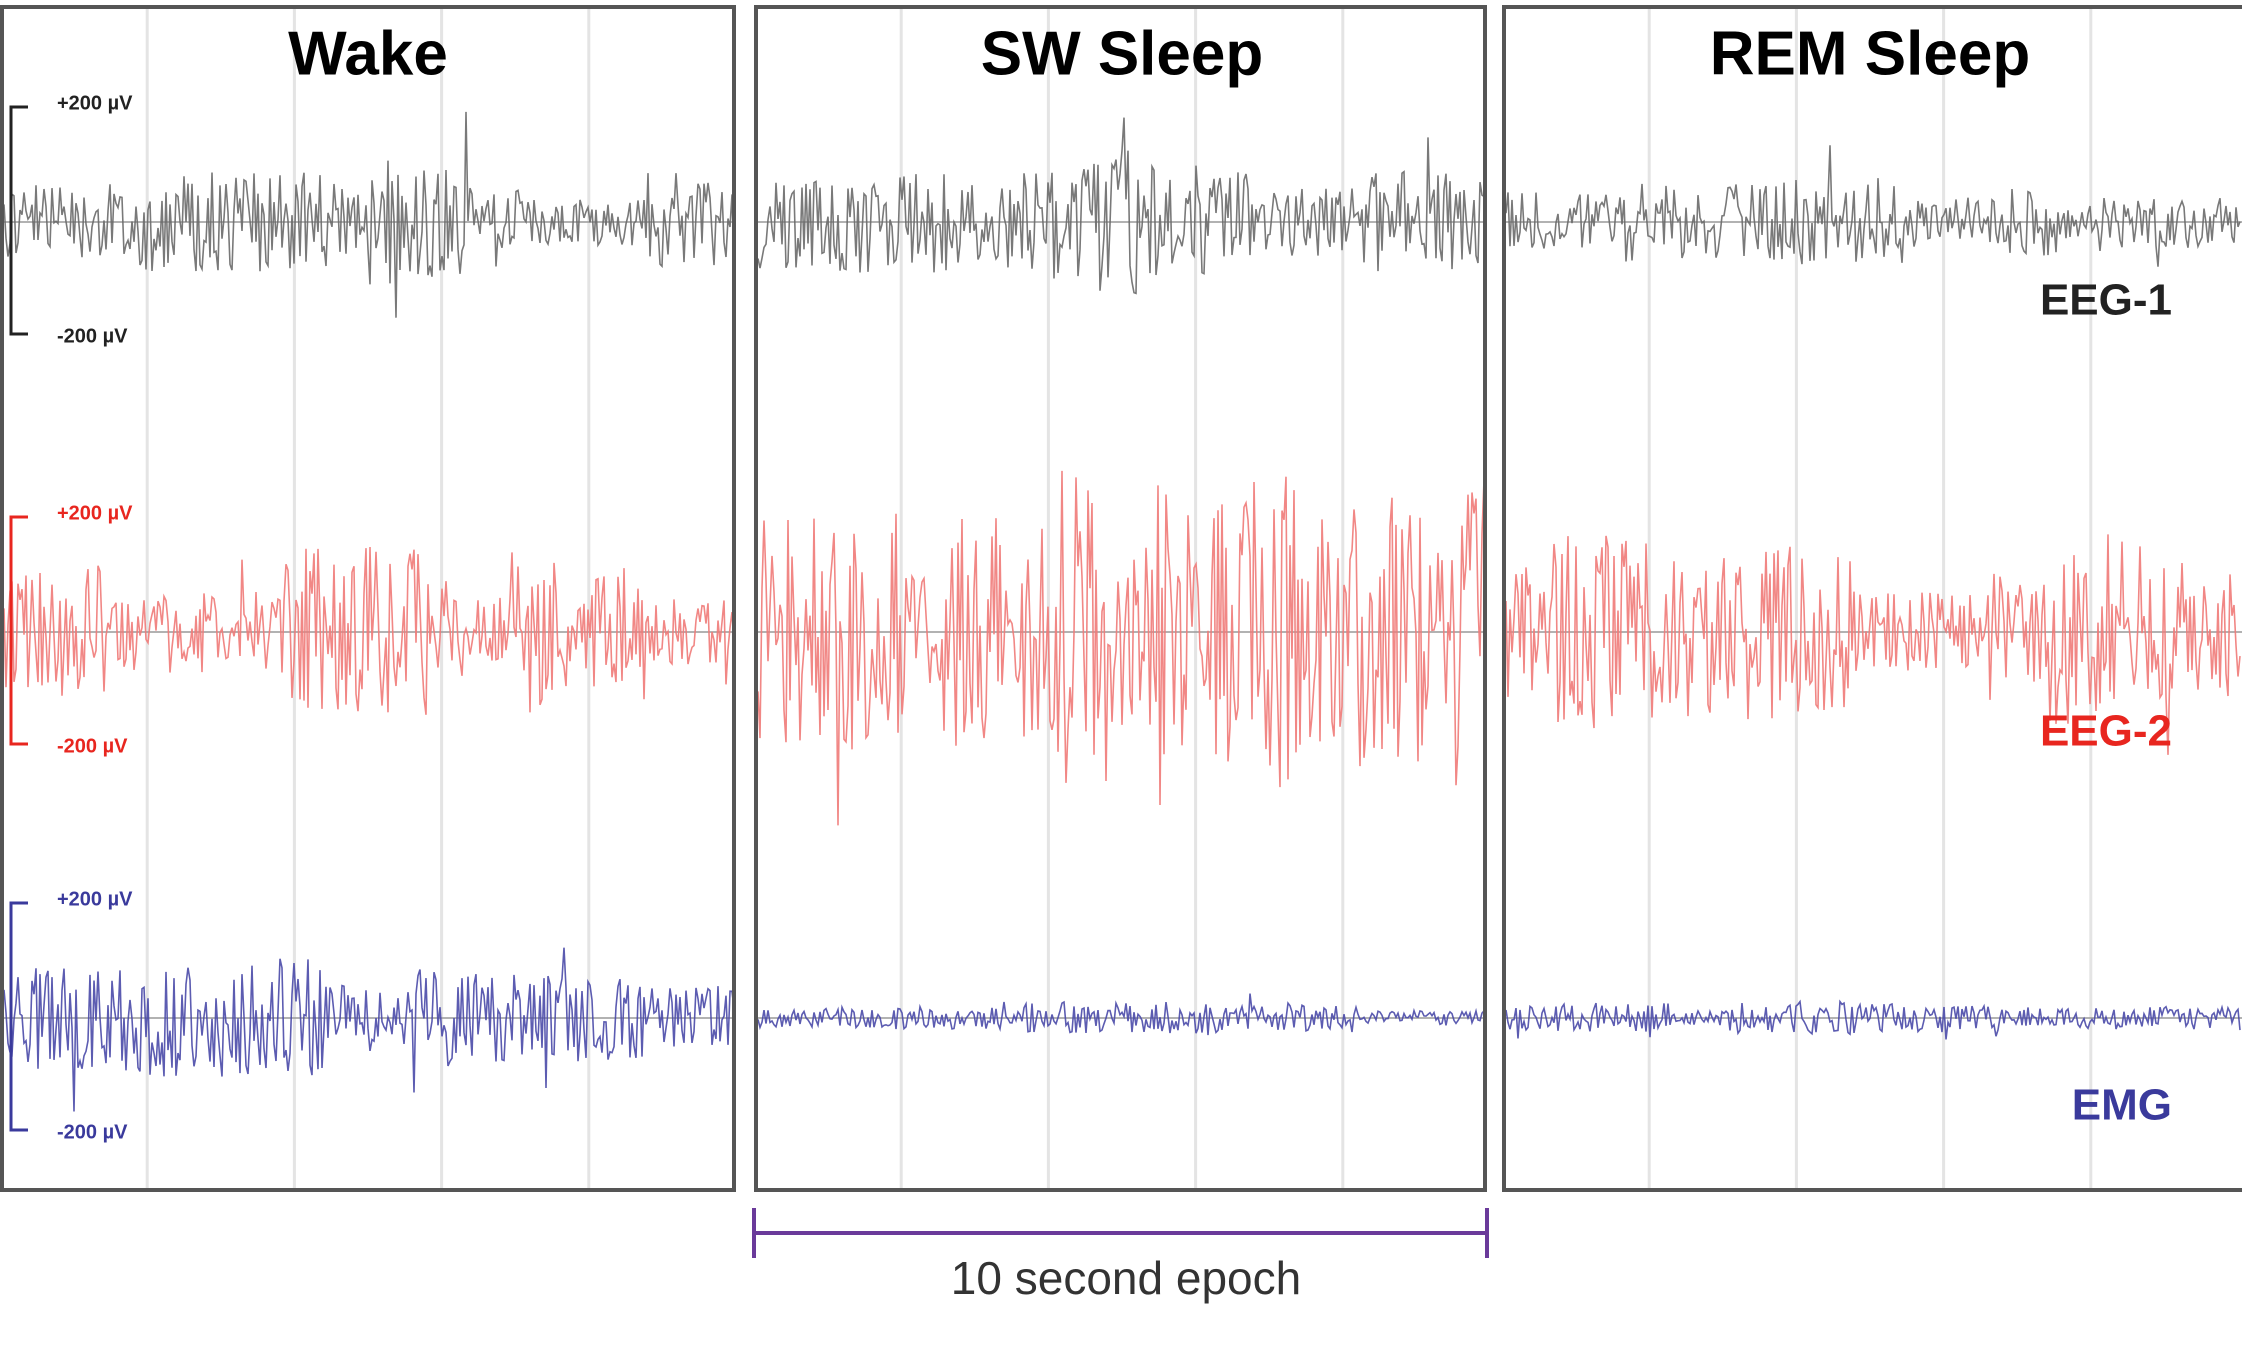  Describe the element at coordinates (368, 53) in the screenshot. I see `panel-title: Wake` at that location.